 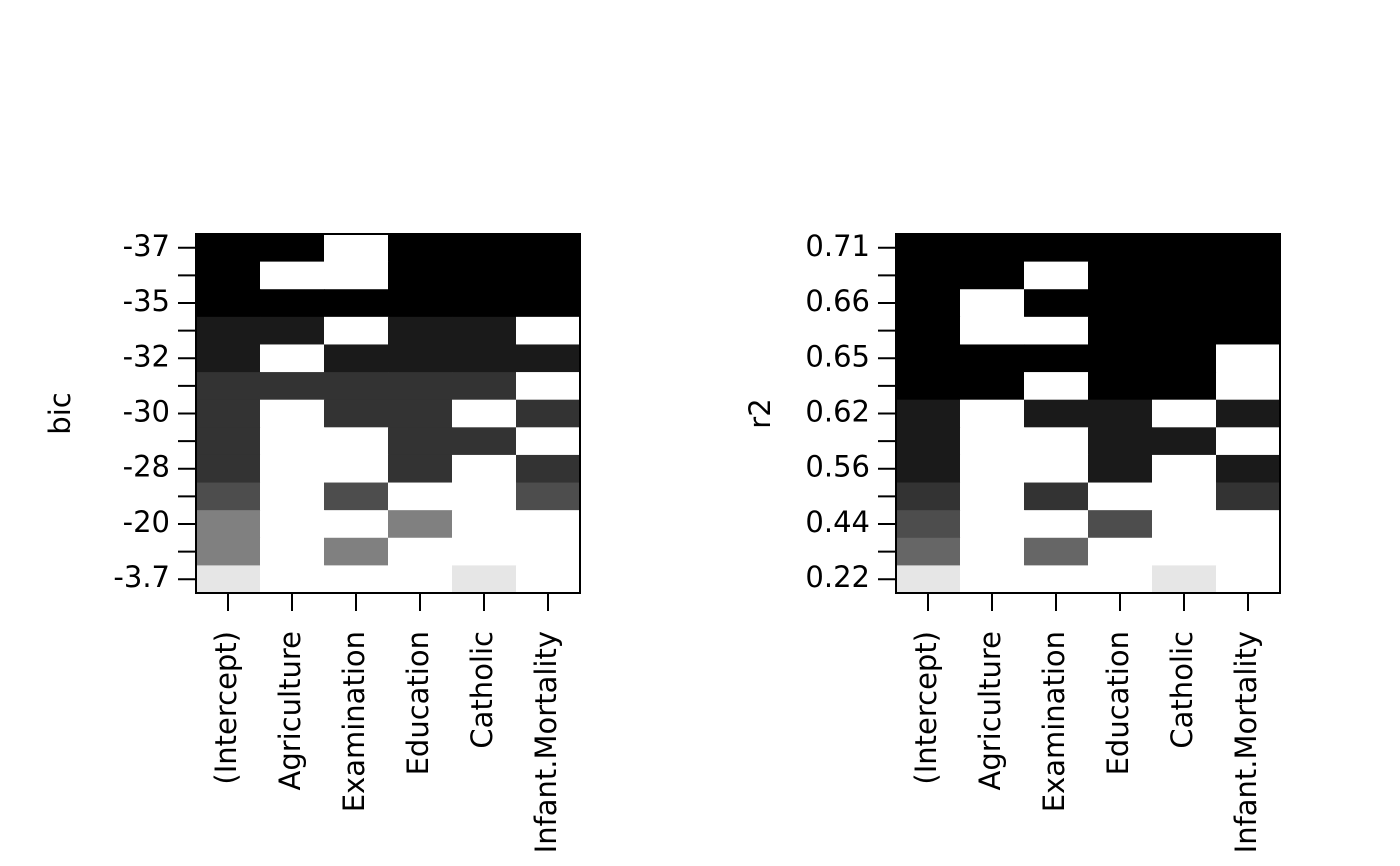 What do you see at coordinates (760, 413) in the screenshot?
I see `y-axis-label: r2` at bounding box center [760, 413].